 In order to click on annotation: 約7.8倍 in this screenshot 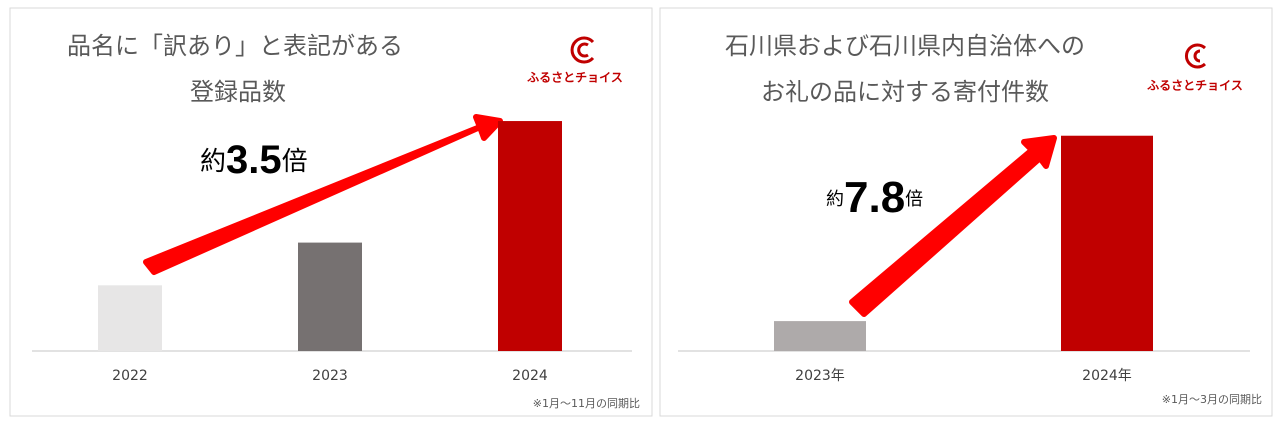, I will do `click(874, 197)`.